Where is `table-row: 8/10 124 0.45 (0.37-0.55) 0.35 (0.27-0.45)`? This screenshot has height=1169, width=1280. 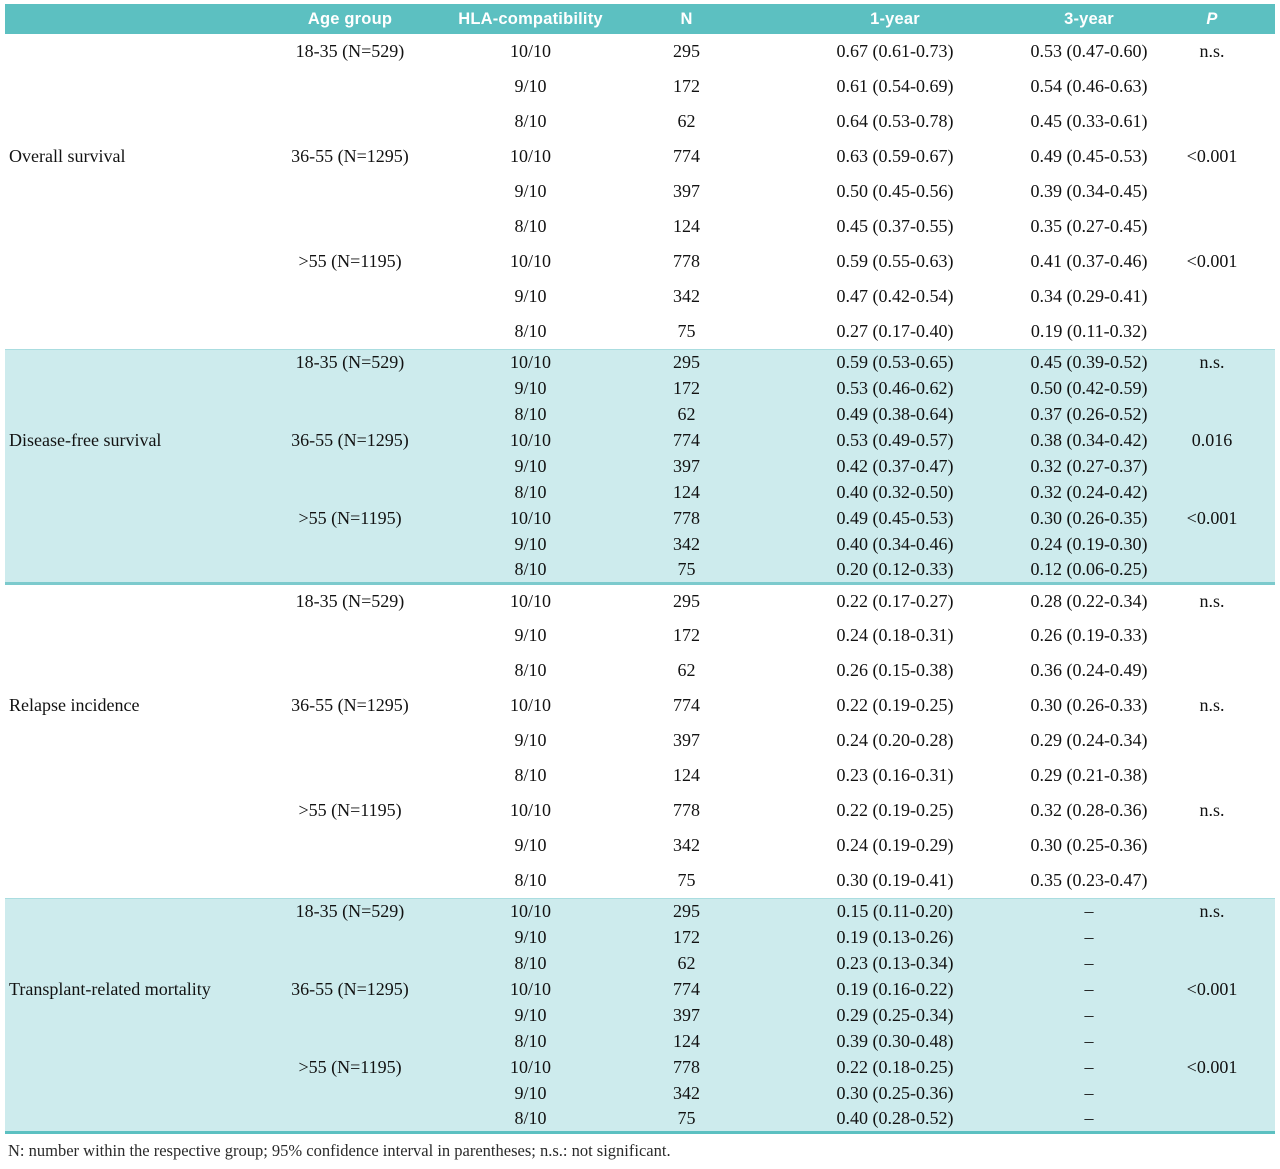
table-row: 8/10 124 0.45 (0.37-0.55) 0.35 (0.27-0.45) is located at coordinates (640, 226).